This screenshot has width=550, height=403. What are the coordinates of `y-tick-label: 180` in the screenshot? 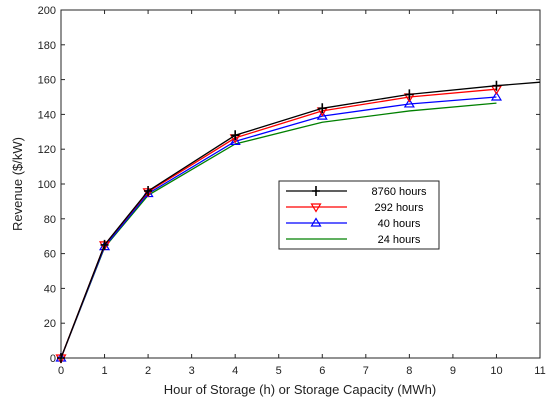 It's located at (47, 46).